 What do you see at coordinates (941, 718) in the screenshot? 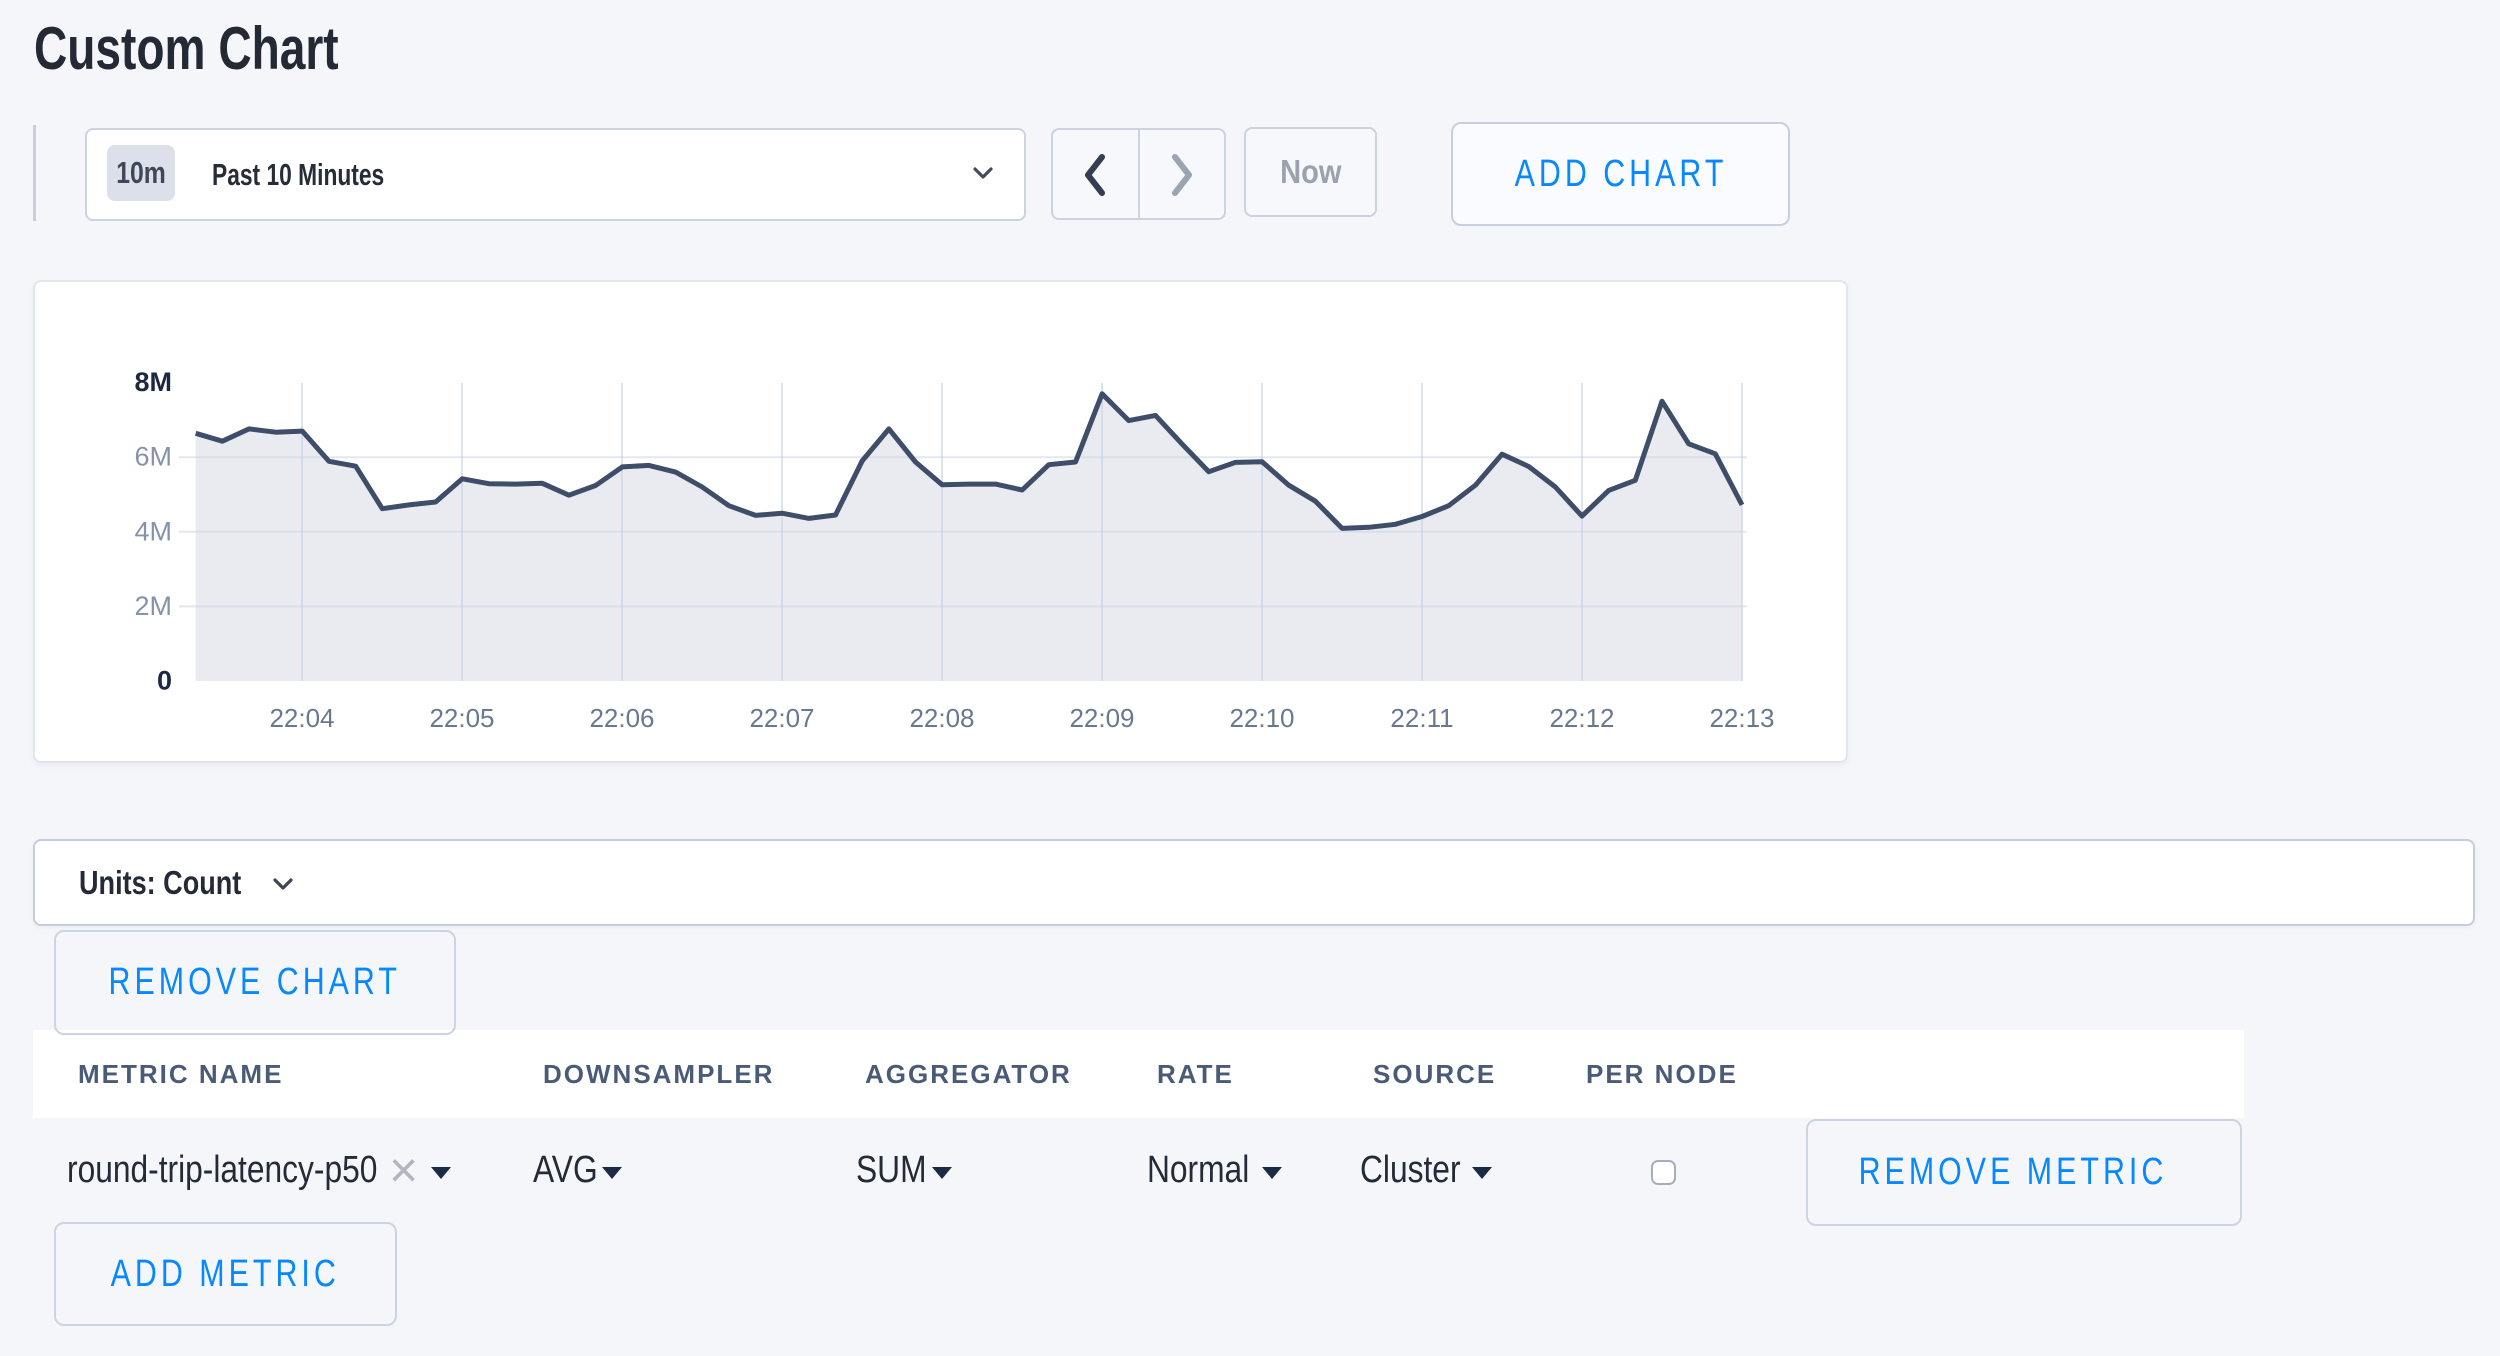
I see `svg-text: 22:08` at bounding box center [941, 718].